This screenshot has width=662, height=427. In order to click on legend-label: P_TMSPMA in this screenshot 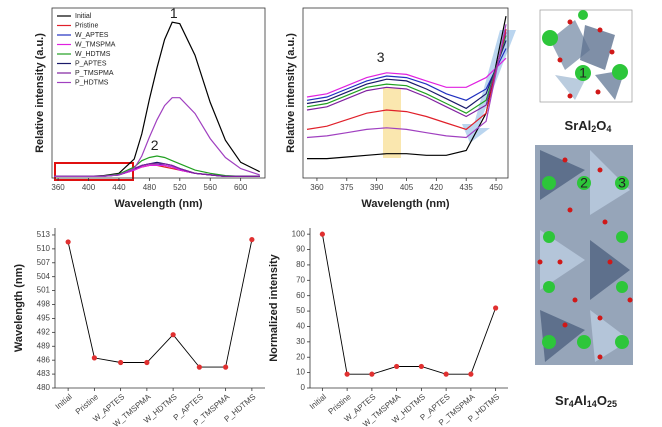, I will do `click(94, 73)`.